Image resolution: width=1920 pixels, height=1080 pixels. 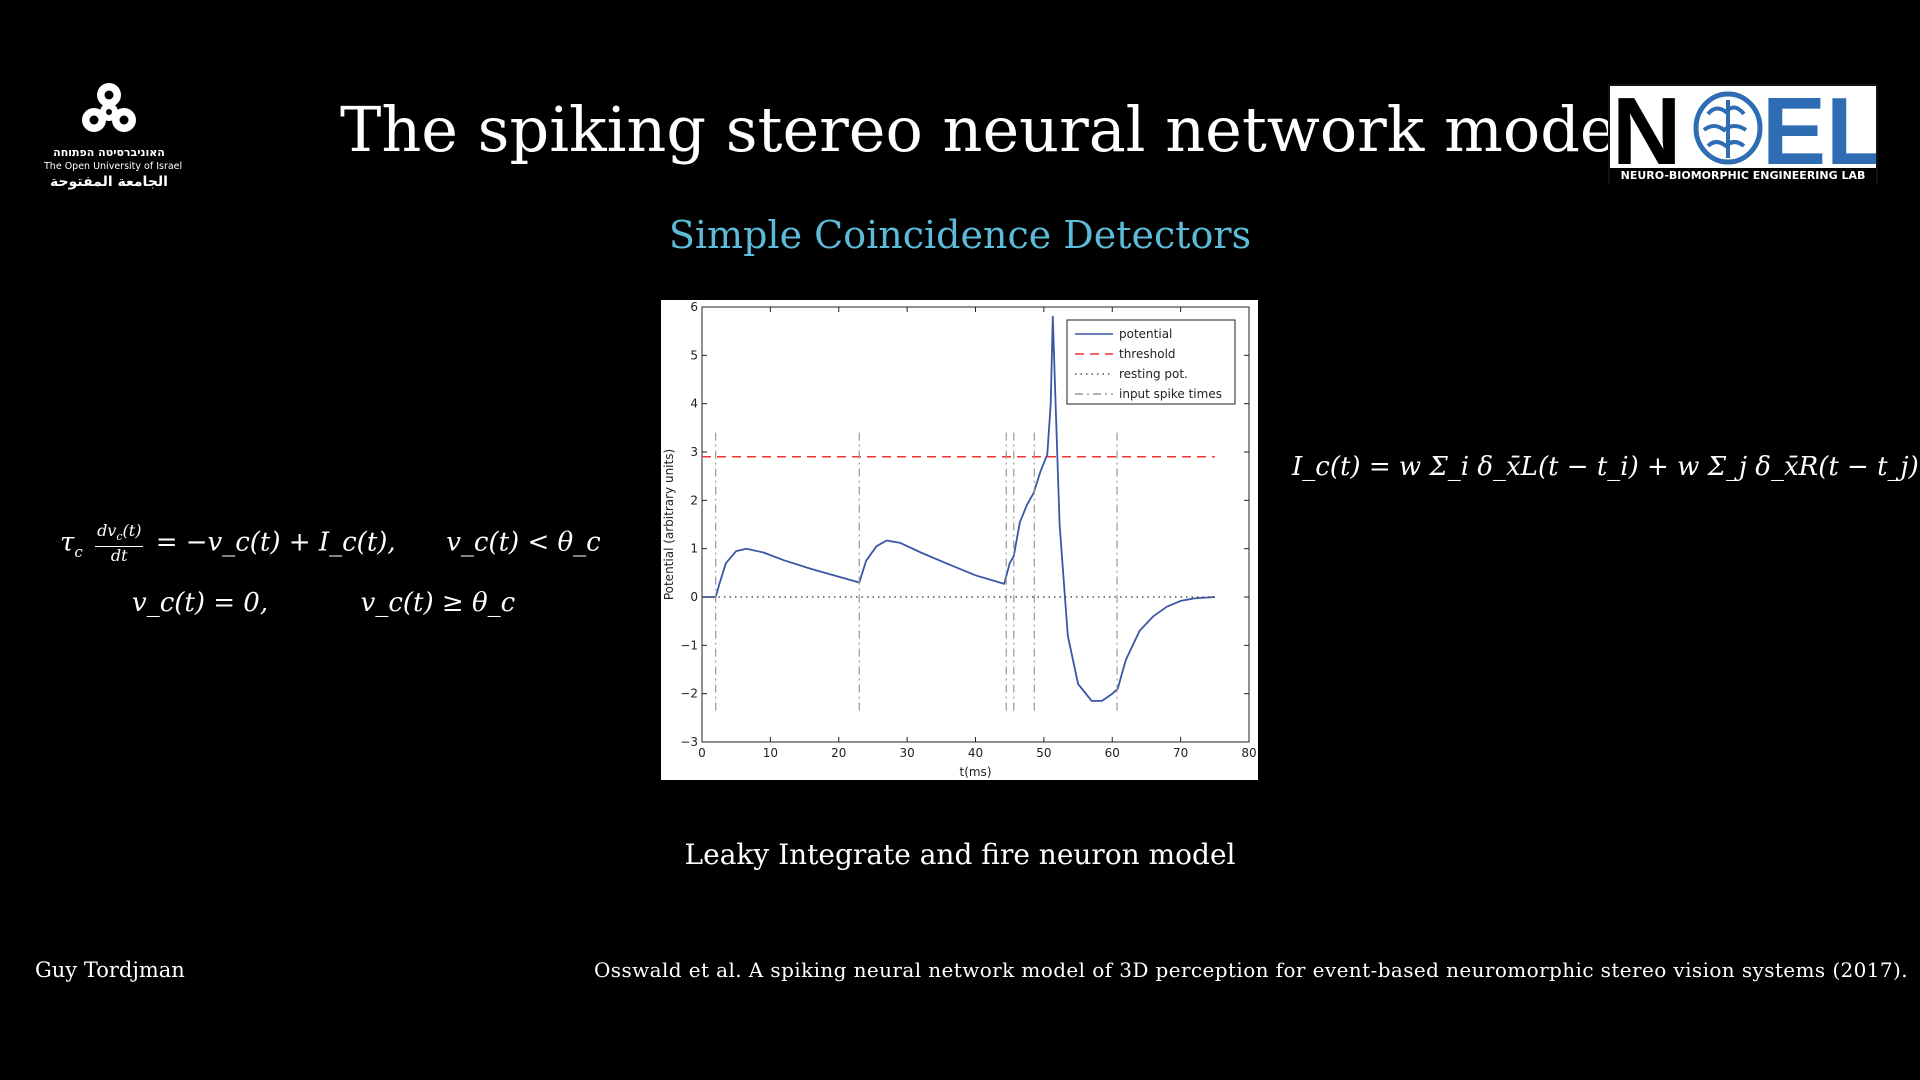 I want to click on chart-series, so click(x=958, y=513).